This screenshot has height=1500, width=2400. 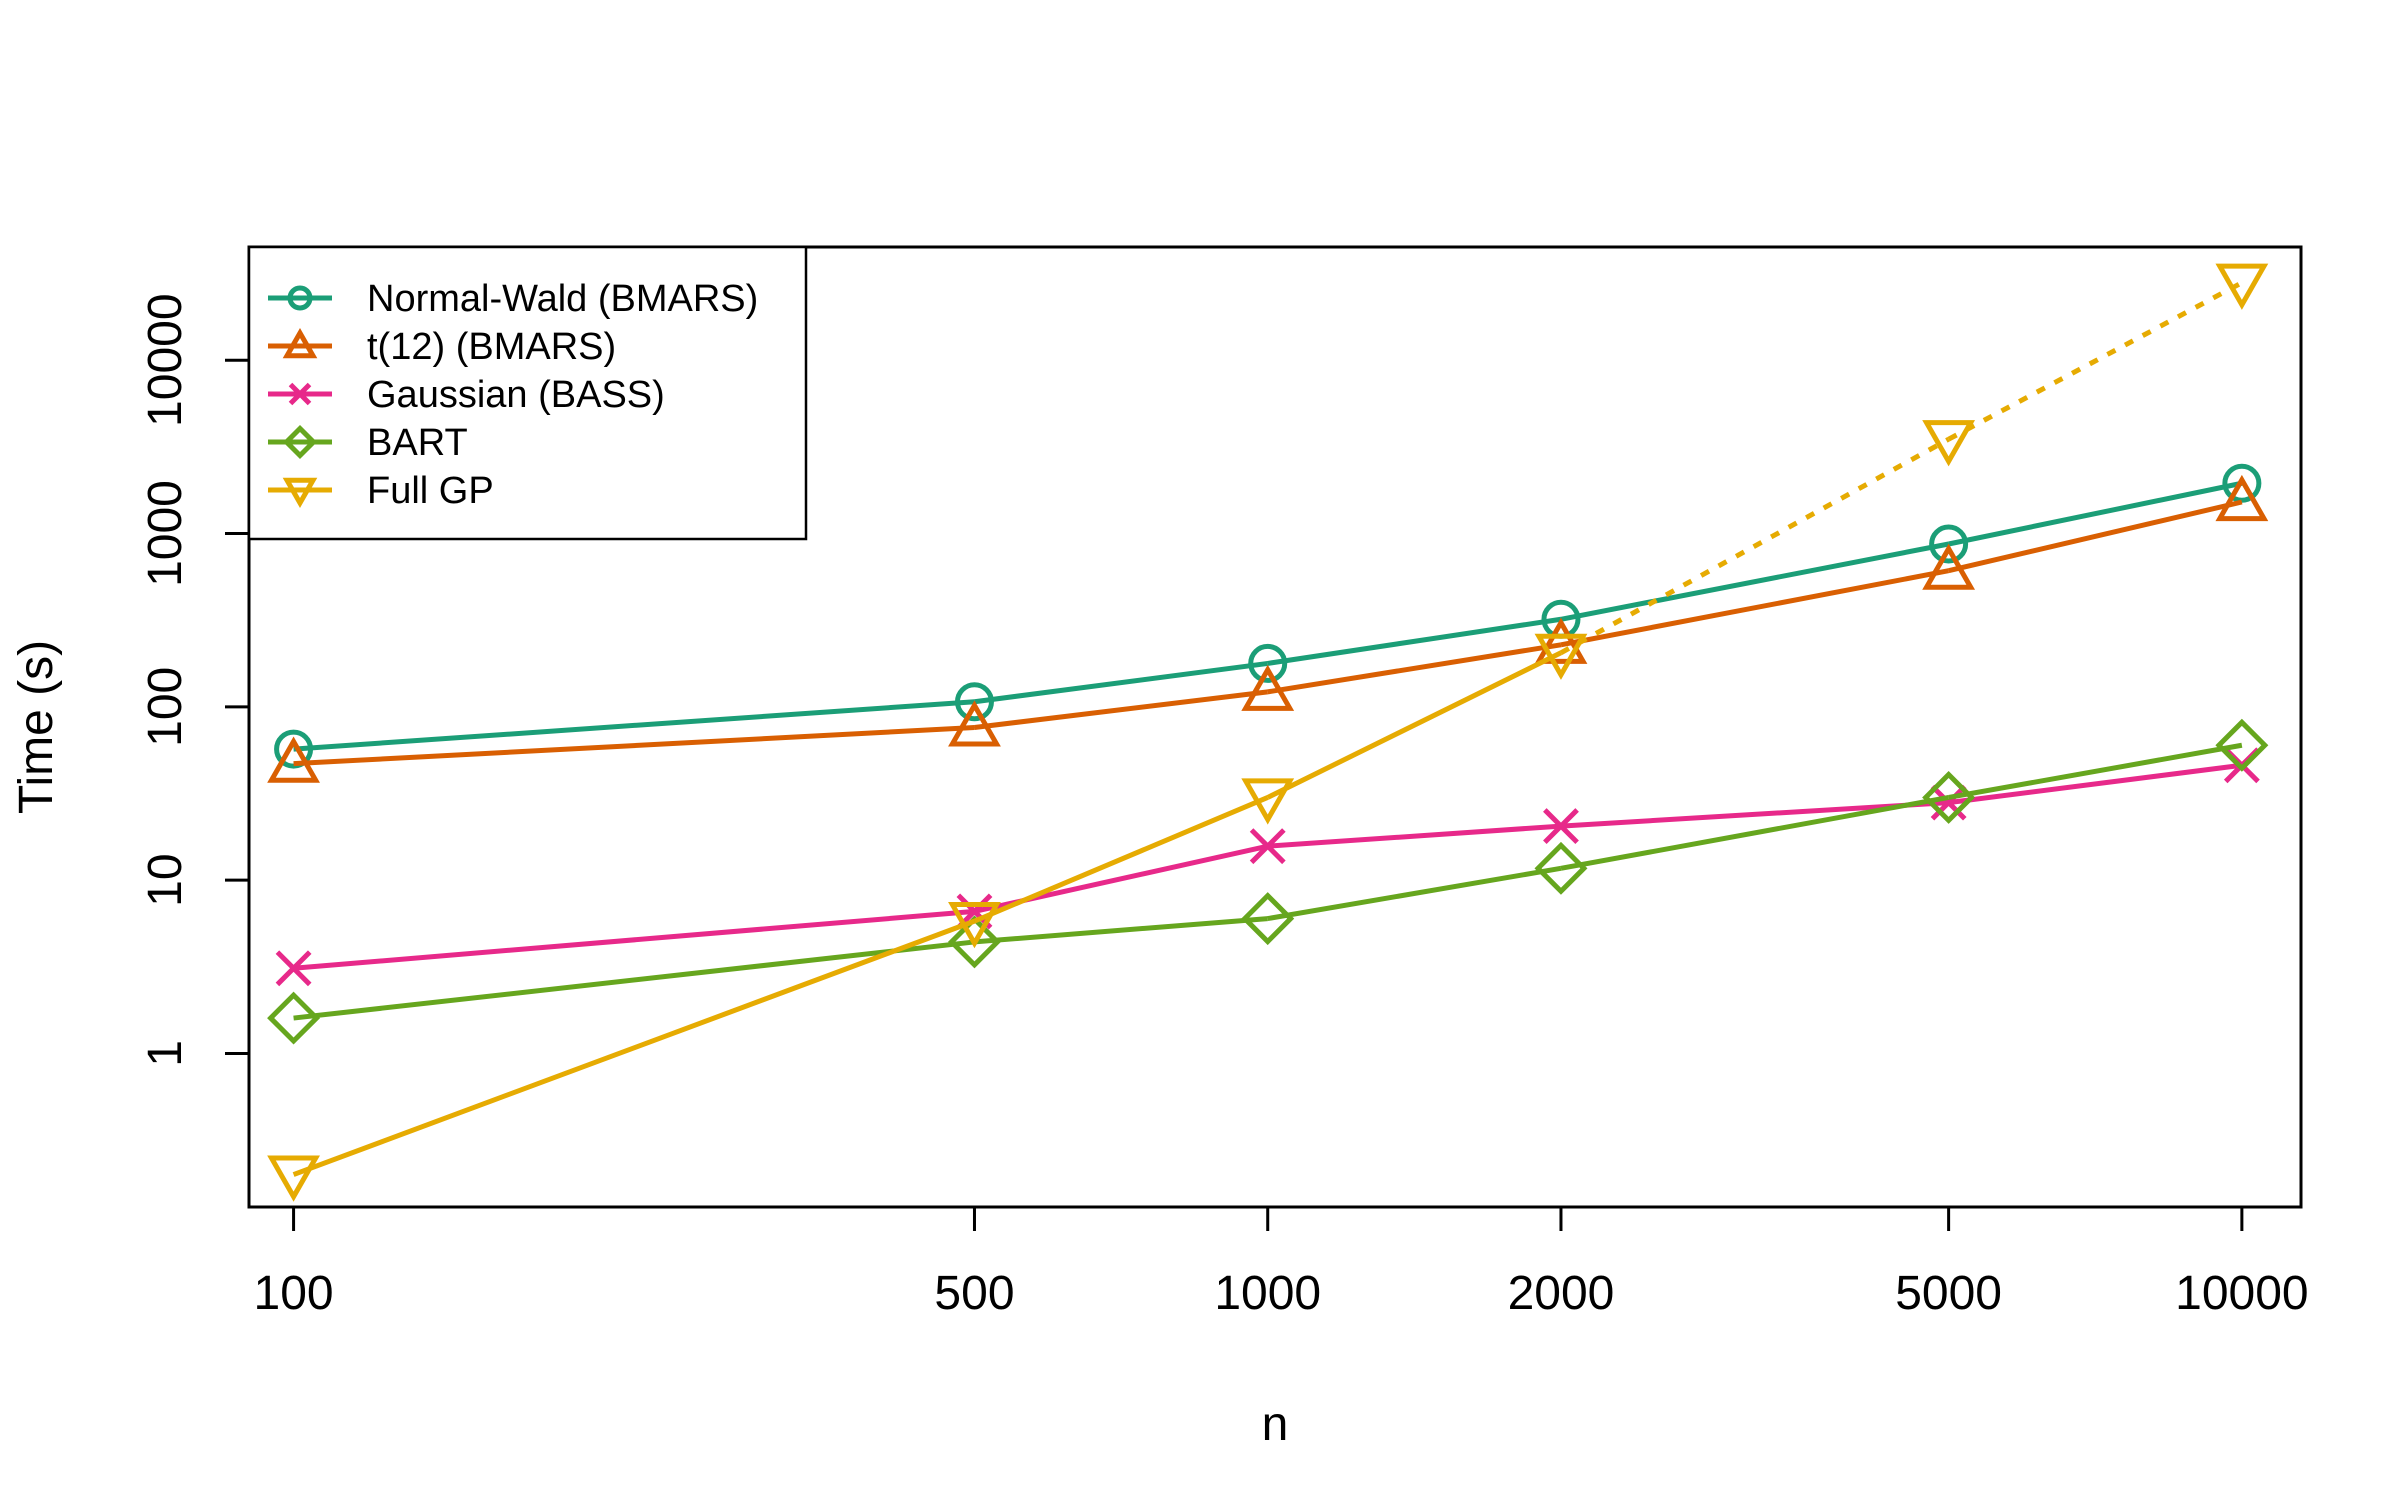 What do you see at coordinates (165, 359) in the screenshot?
I see `y-tick-label: 10000` at bounding box center [165, 359].